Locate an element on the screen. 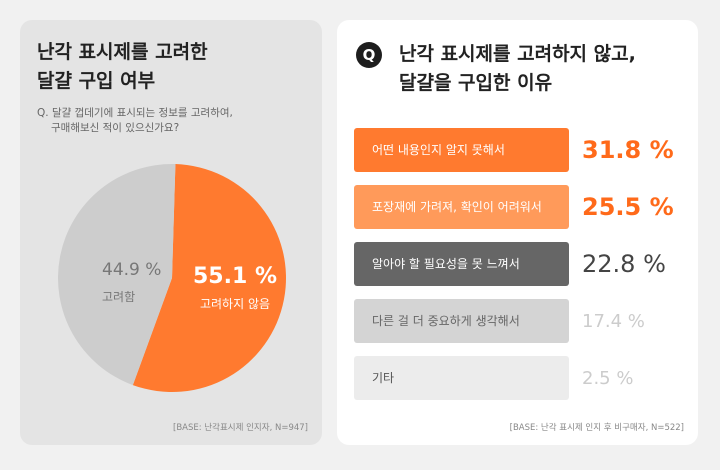 This screenshot has width=720, height=470. left-title-line-1: 난각 표시제를 고려한 is located at coordinates (122, 52).